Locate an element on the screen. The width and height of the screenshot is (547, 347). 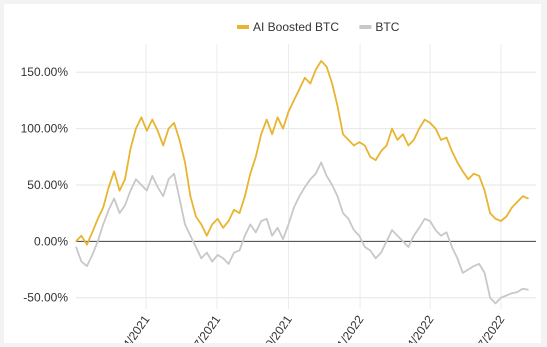
y-tick-label: 100.00% is located at coordinates (45, 129).